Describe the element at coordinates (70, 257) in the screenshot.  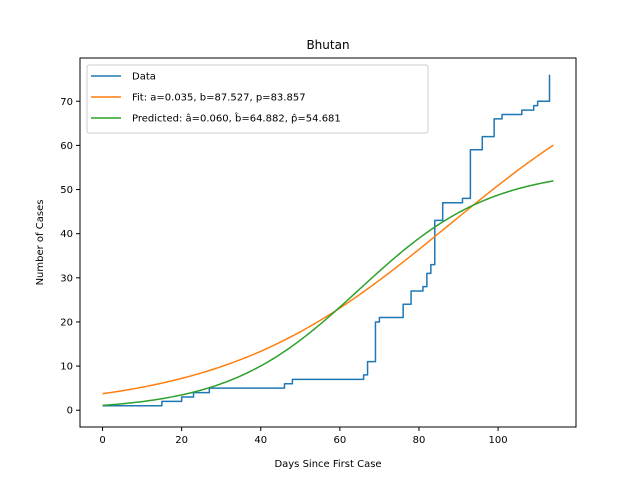
I see `y-axis: 0 10 20 30 40 50 60 70` at that location.